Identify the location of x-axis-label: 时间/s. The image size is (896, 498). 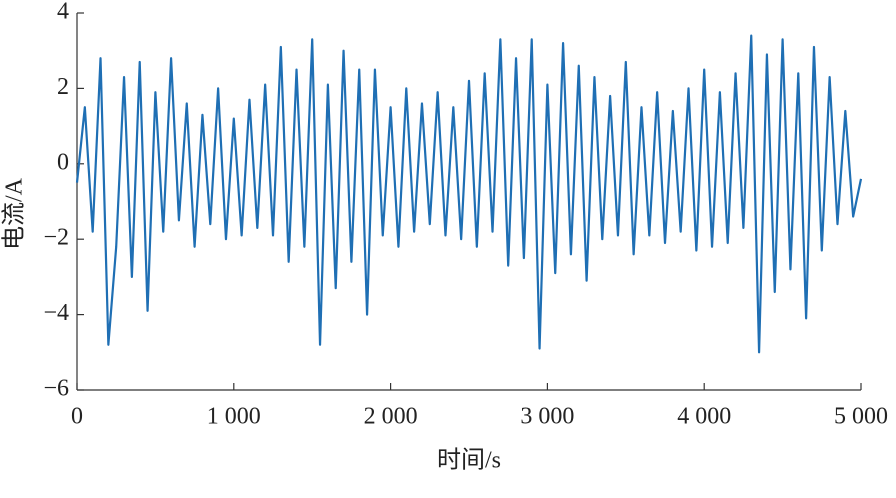
(469, 460).